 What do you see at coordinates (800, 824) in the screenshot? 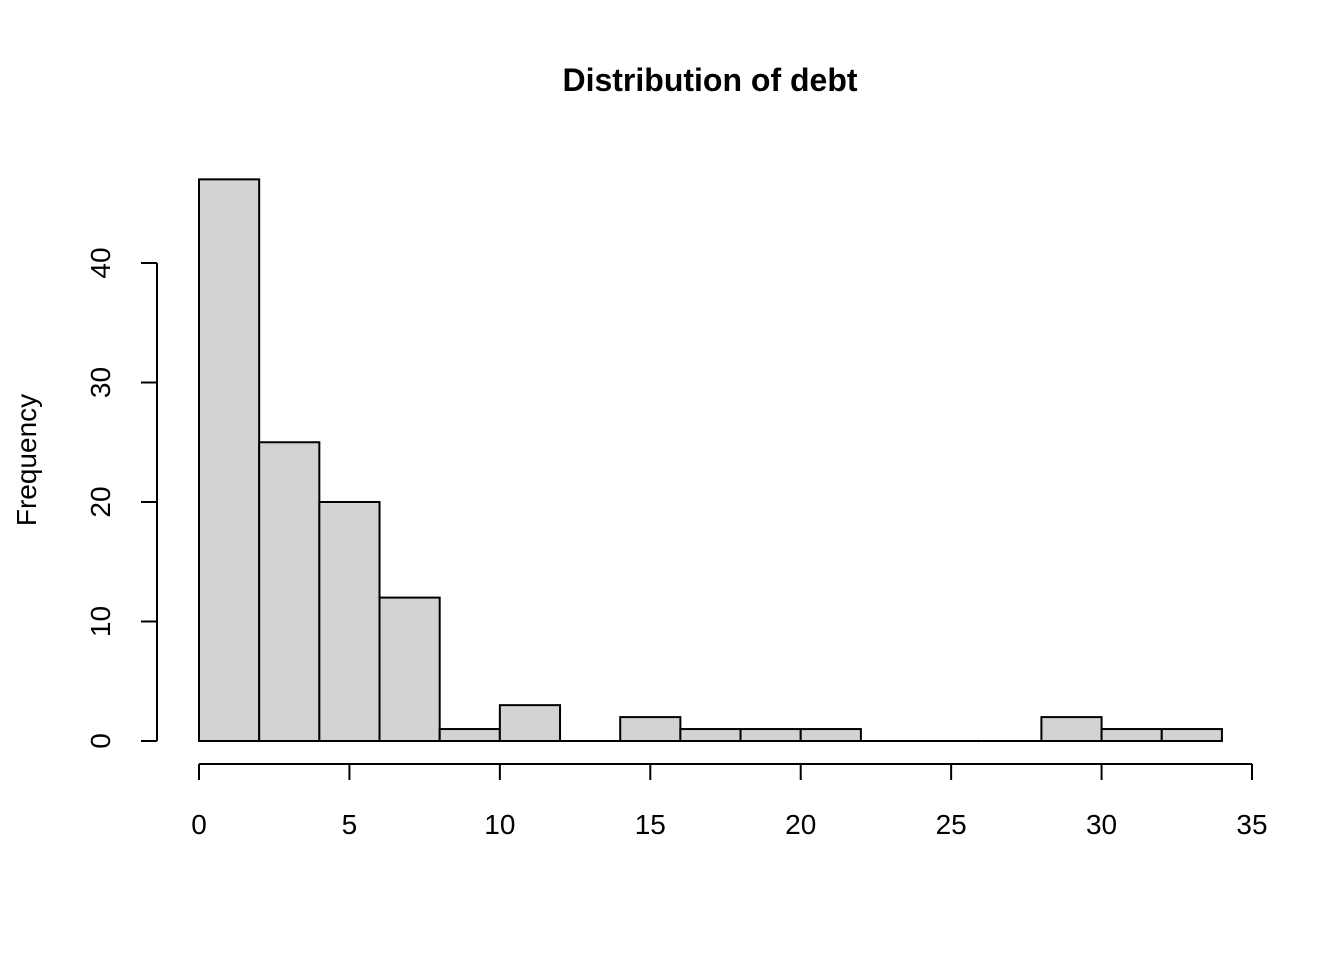
I see `x-tick-label: 20` at bounding box center [800, 824].